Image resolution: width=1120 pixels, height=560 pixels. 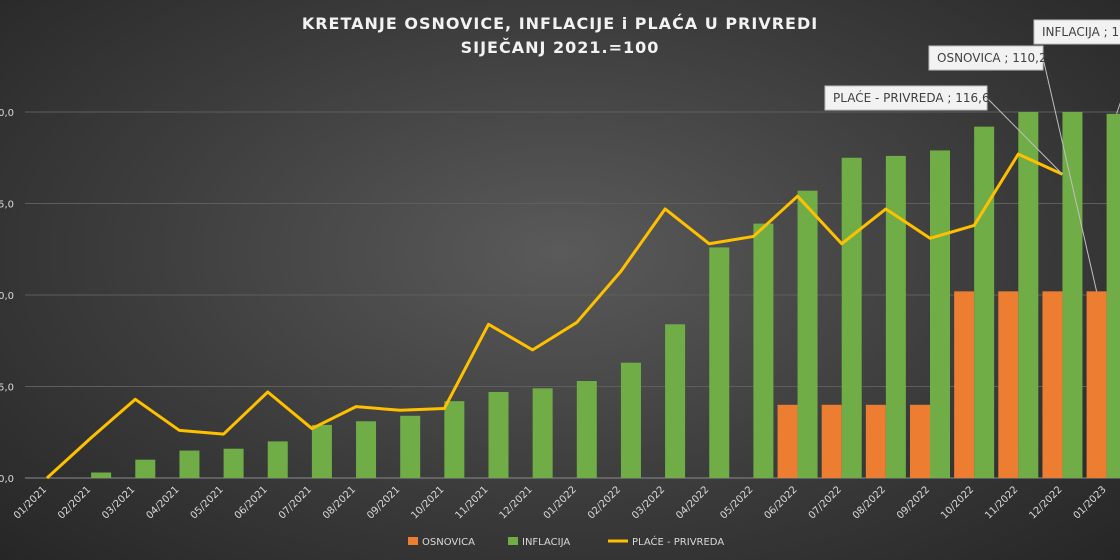 What do you see at coordinates (118, 502) in the screenshot?
I see `x-tick-label: 03/2021` at bounding box center [118, 502].